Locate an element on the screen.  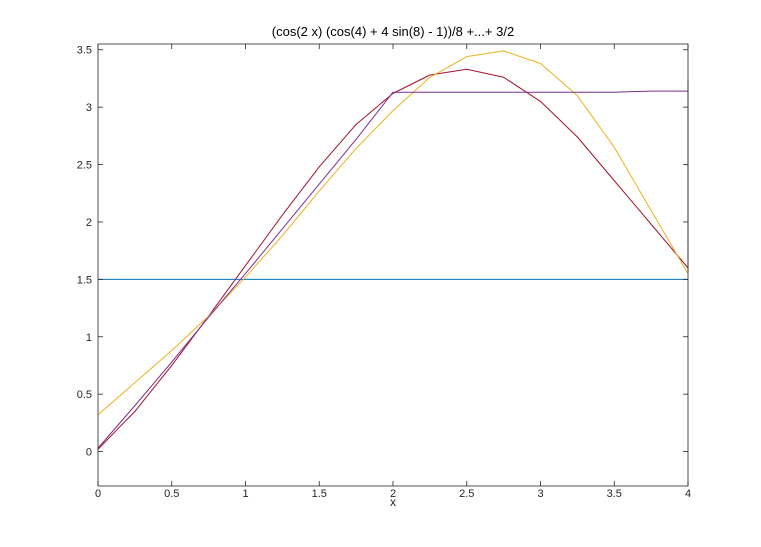
x-tick-label: 0.5 is located at coordinates (171, 494).